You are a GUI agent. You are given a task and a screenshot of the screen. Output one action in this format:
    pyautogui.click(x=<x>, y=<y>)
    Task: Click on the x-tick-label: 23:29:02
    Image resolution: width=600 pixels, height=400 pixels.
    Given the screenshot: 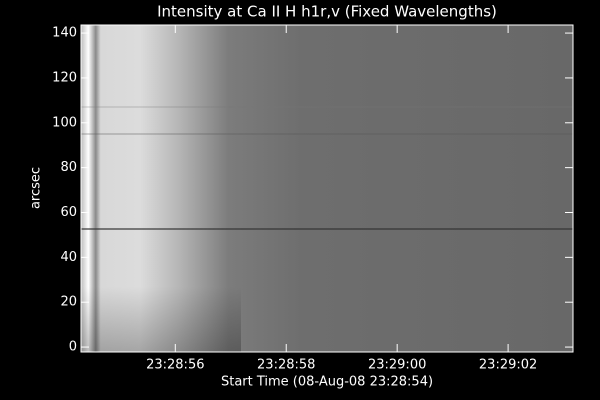 What is the action you would take?
    pyautogui.click(x=508, y=365)
    